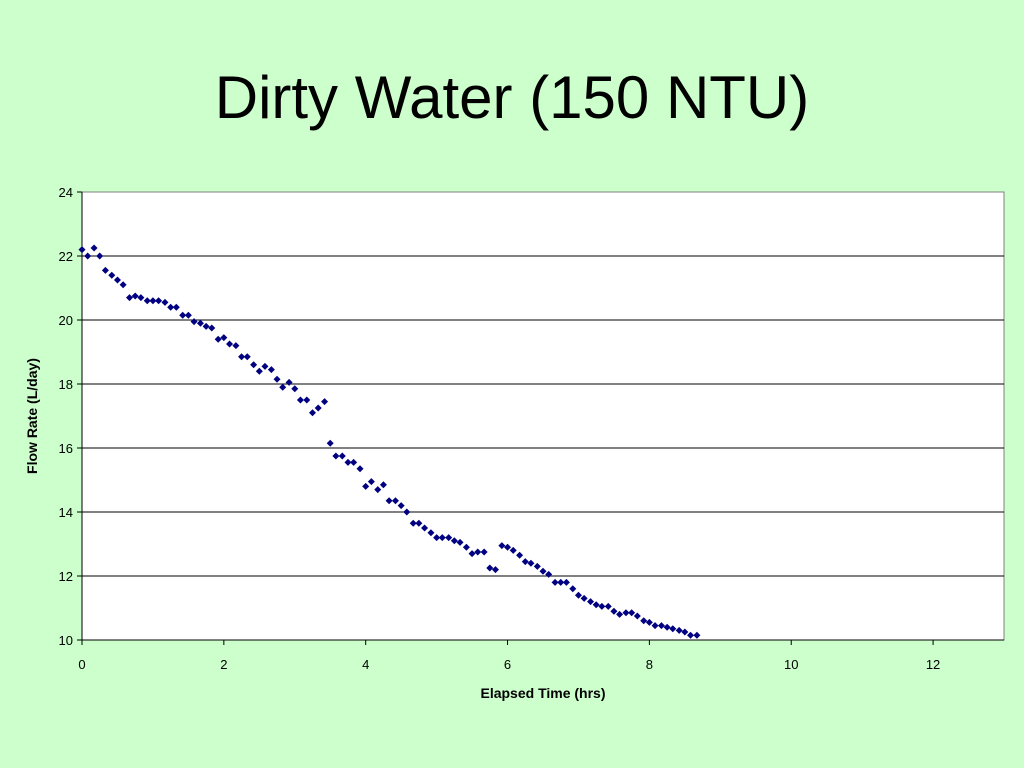 The height and width of the screenshot is (768, 1024). I want to click on y-tick-label: 22, so click(66, 256).